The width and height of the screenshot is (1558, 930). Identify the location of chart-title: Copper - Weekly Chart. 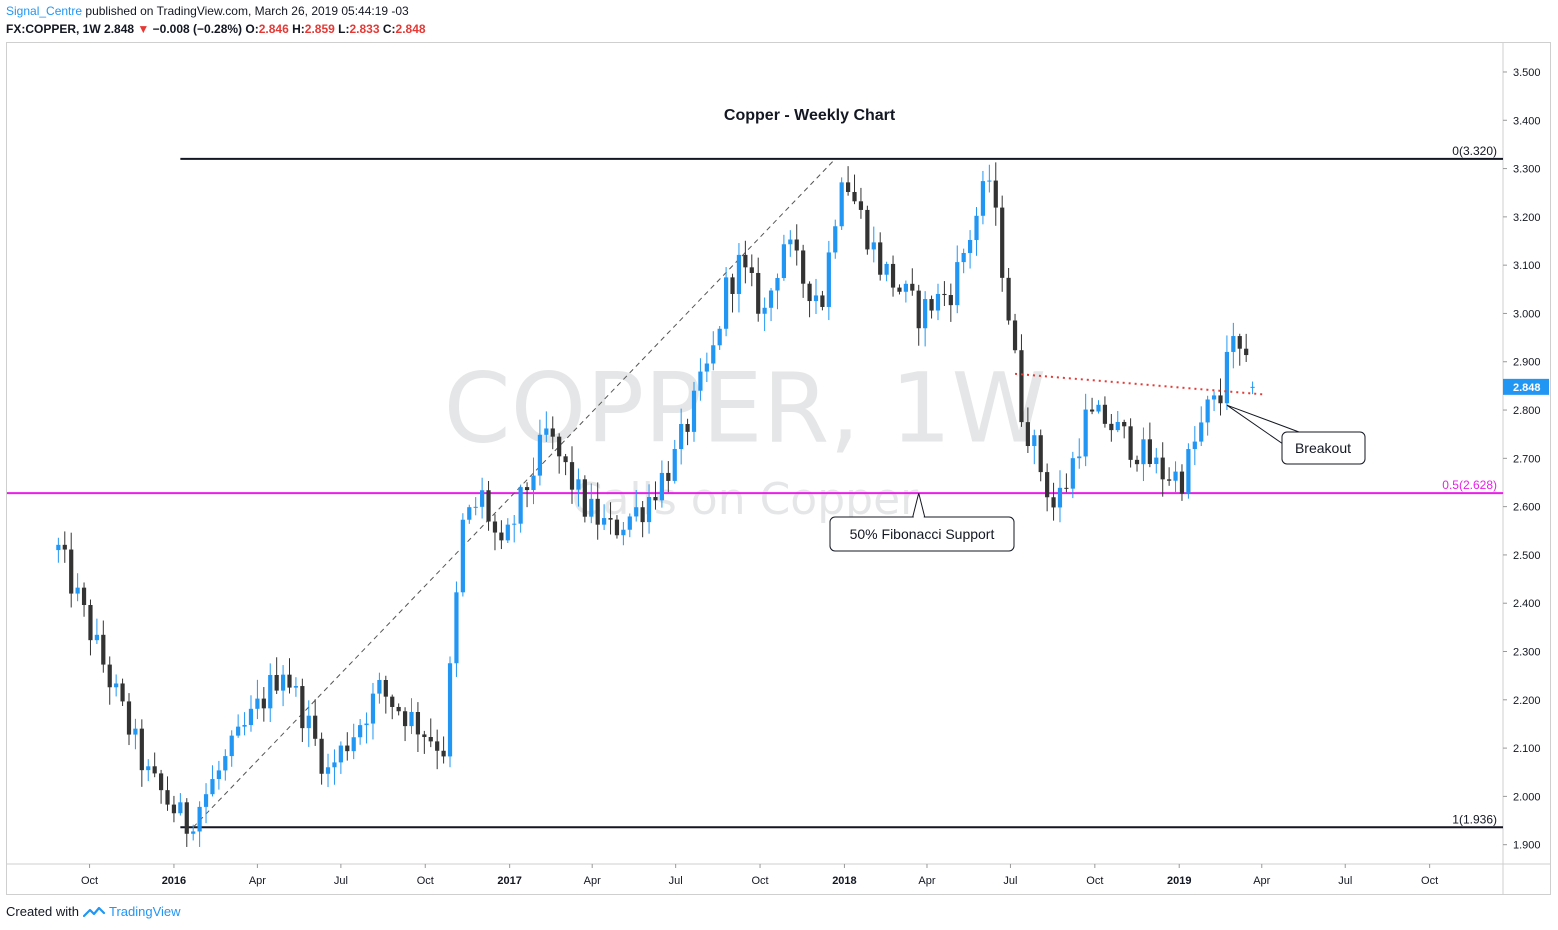
(810, 115).